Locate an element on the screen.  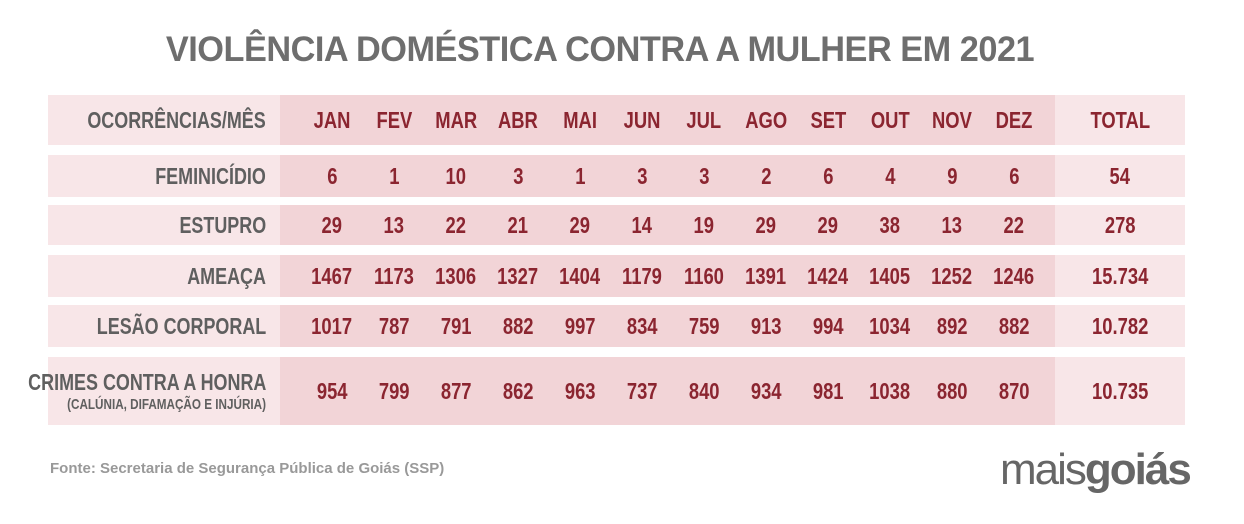
value-label: 913 is located at coordinates (766, 325).